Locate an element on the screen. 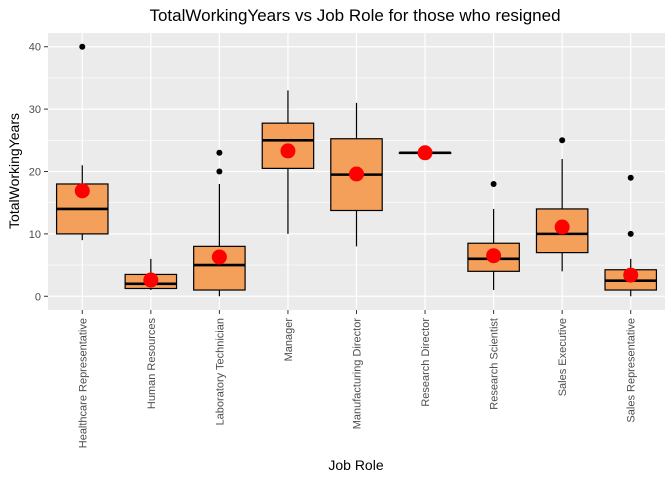 The width and height of the screenshot is (672, 480). y-tick-label: 10 is located at coordinates (35, 235).